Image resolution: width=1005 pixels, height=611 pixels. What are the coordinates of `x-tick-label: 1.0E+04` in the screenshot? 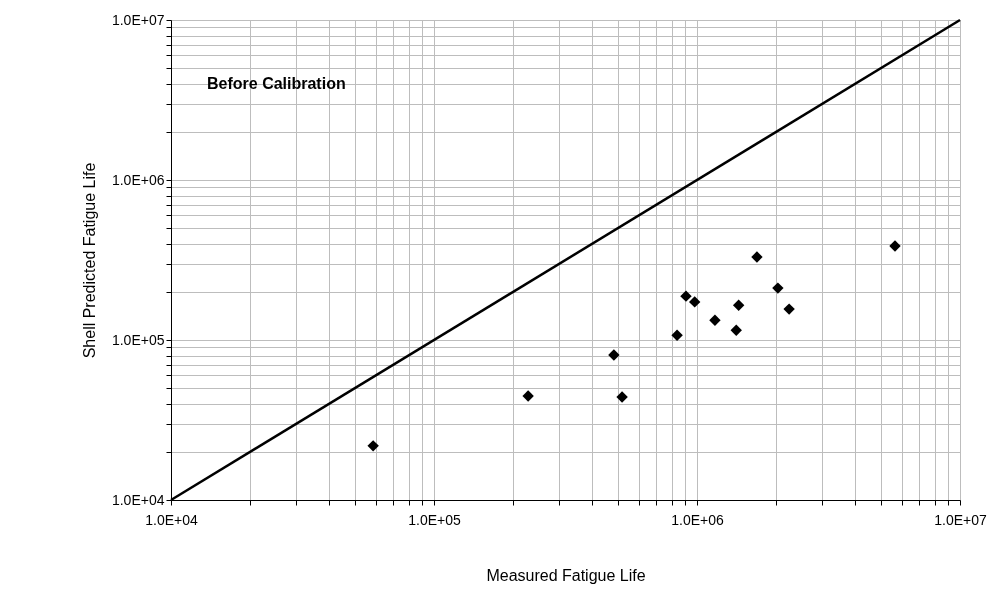 It's located at (171, 519).